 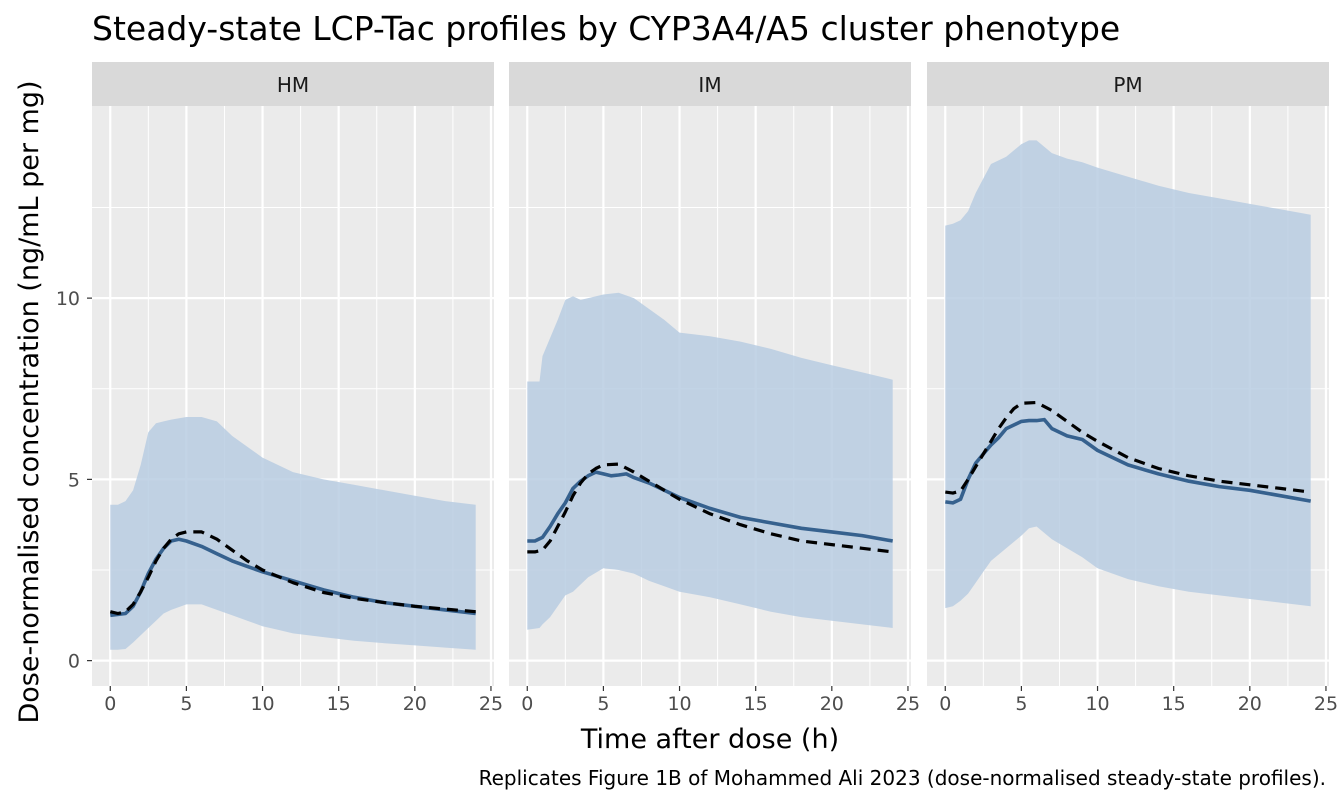 What do you see at coordinates (68, 299) in the screenshot?
I see `y-tick-label: 10` at bounding box center [68, 299].